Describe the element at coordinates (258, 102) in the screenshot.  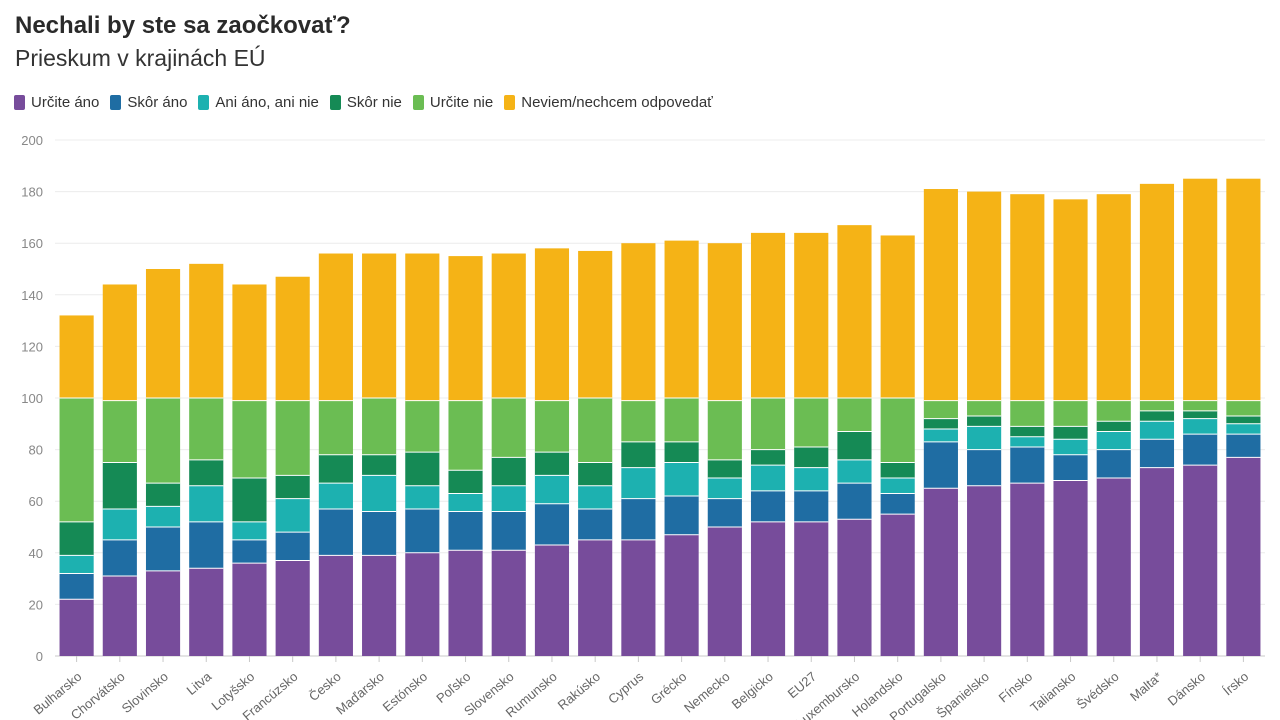
I see `legend-item: Ani áno, ani nie` at that location.